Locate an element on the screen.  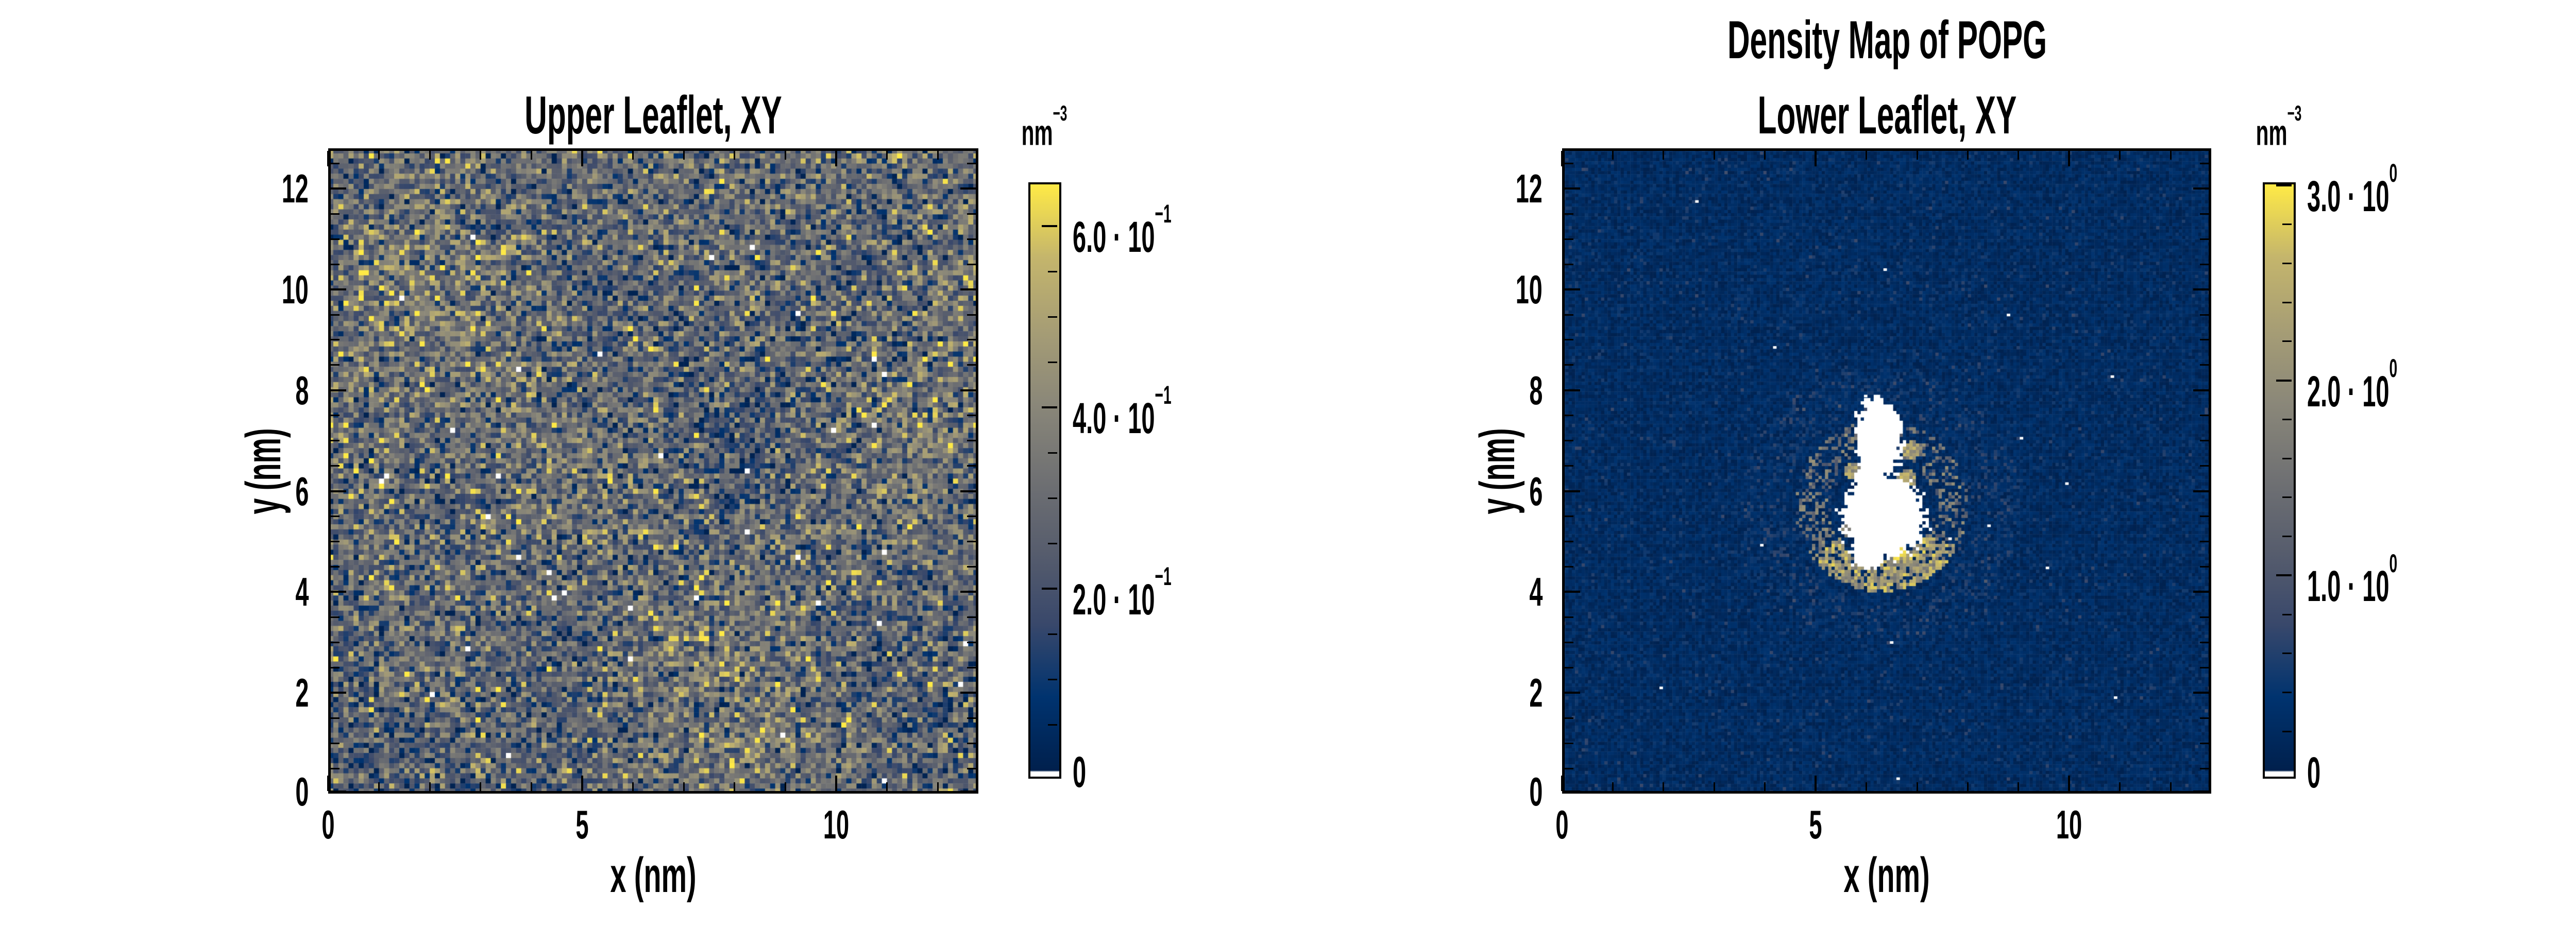
colorbar-gradient is located at coordinates (2280, 481).